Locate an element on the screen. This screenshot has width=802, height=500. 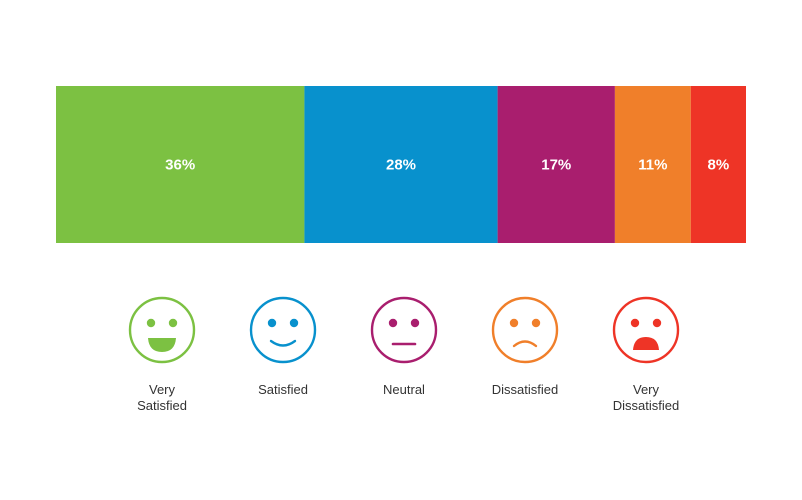
bar-label-very-dissatisfied: 8% is located at coordinates (719, 165).